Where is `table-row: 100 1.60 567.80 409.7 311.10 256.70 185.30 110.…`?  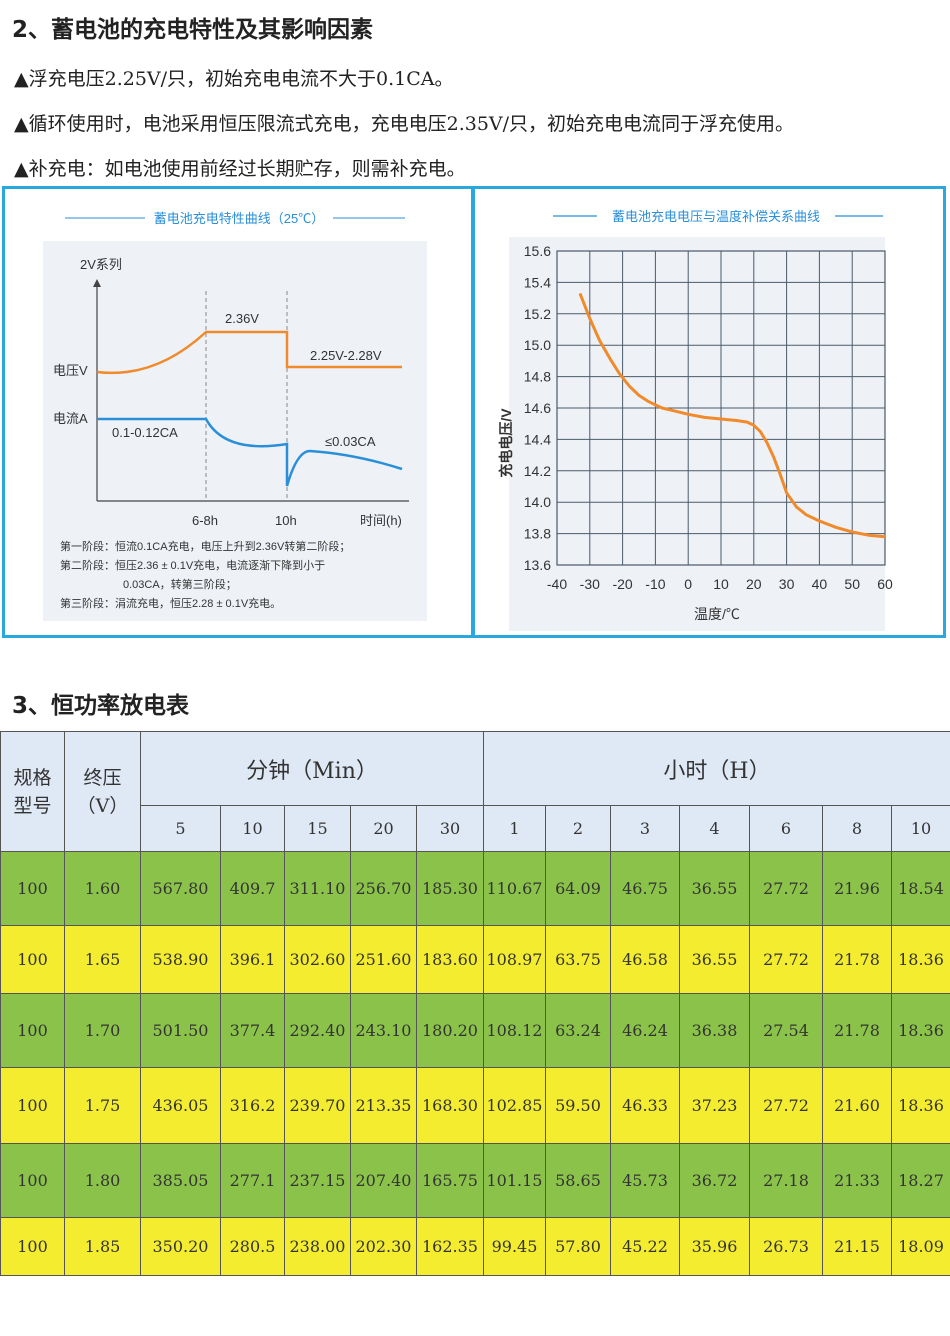 table-row: 100 1.60 567.80 409.7 311.10 256.70 185.30 110.… is located at coordinates (475, 888).